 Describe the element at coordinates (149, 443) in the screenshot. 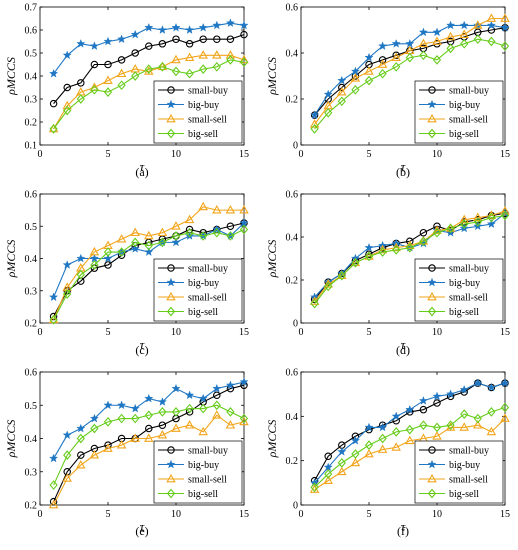

I see `series-line-small-buy` at that location.